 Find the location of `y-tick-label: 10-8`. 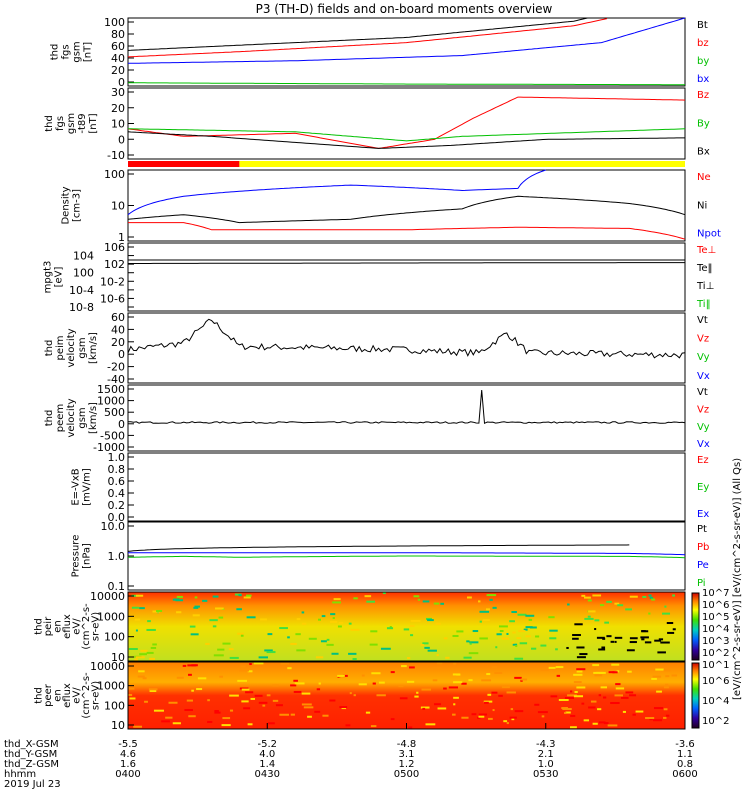

y-tick-label: 10-8 is located at coordinates (81, 307).